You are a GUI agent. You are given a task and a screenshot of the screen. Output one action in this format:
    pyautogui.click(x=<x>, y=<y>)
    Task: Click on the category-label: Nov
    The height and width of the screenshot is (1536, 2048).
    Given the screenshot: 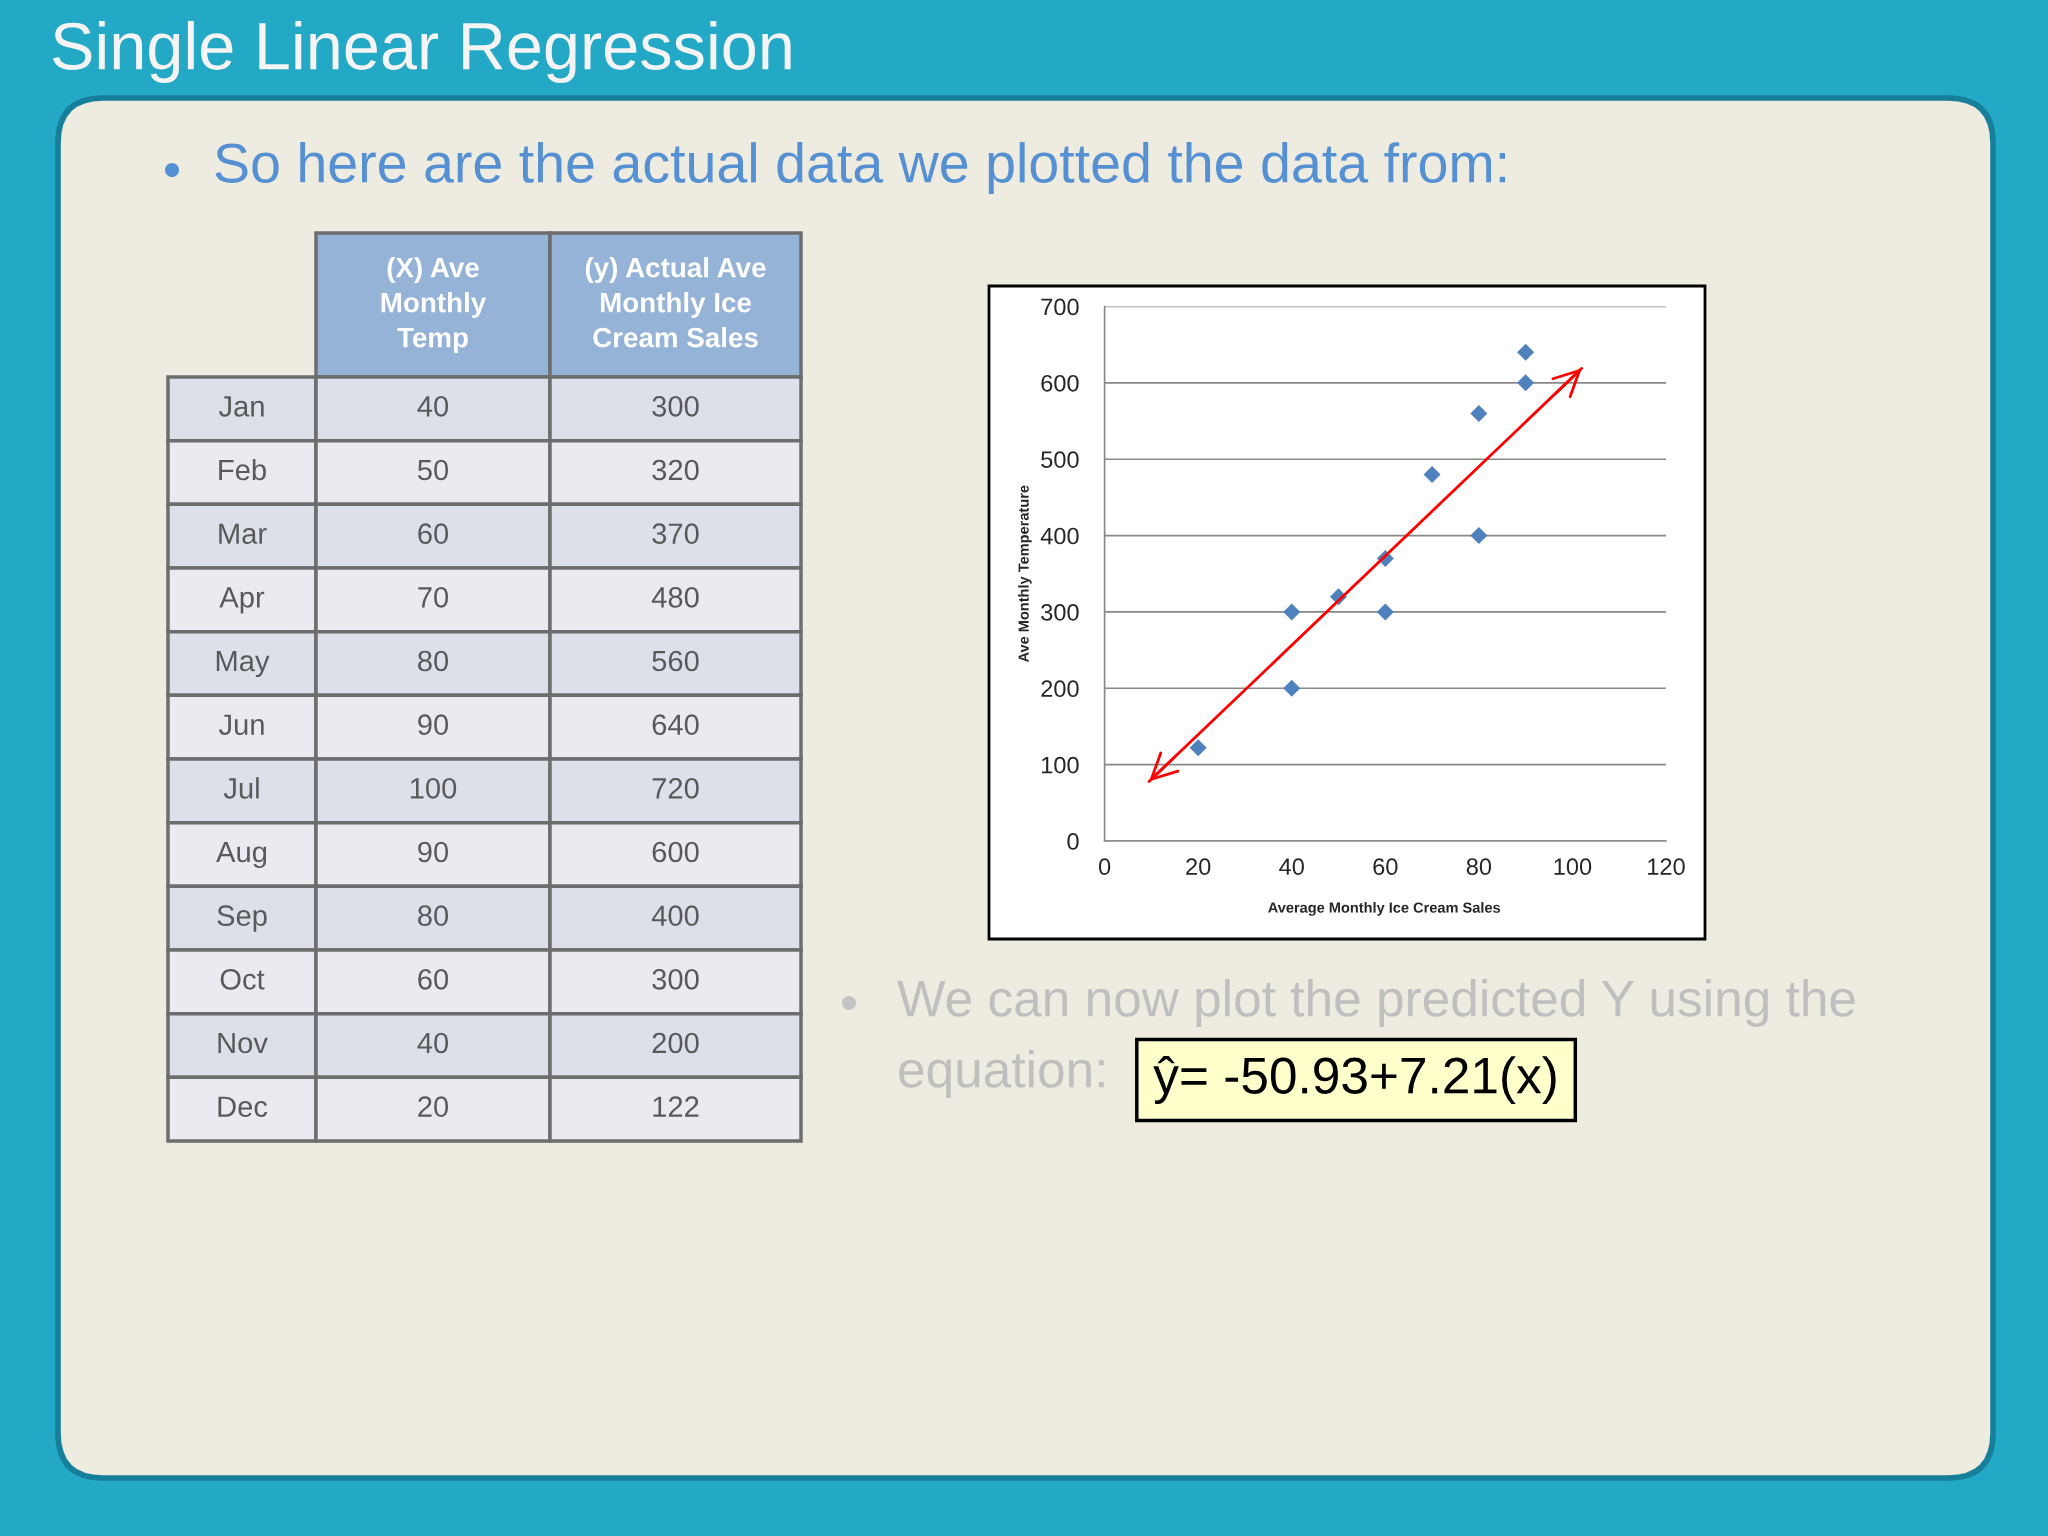 What is the action you would take?
    pyautogui.click(x=243, y=1043)
    